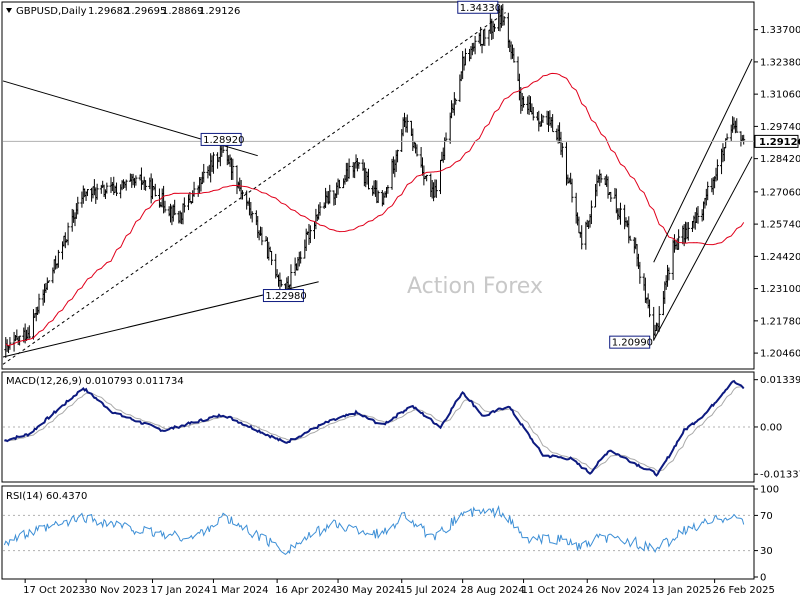  What do you see at coordinates (780, 30) in the screenshot?
I see `price-axis-label: 1.33700` at bounding box center [780, 30].